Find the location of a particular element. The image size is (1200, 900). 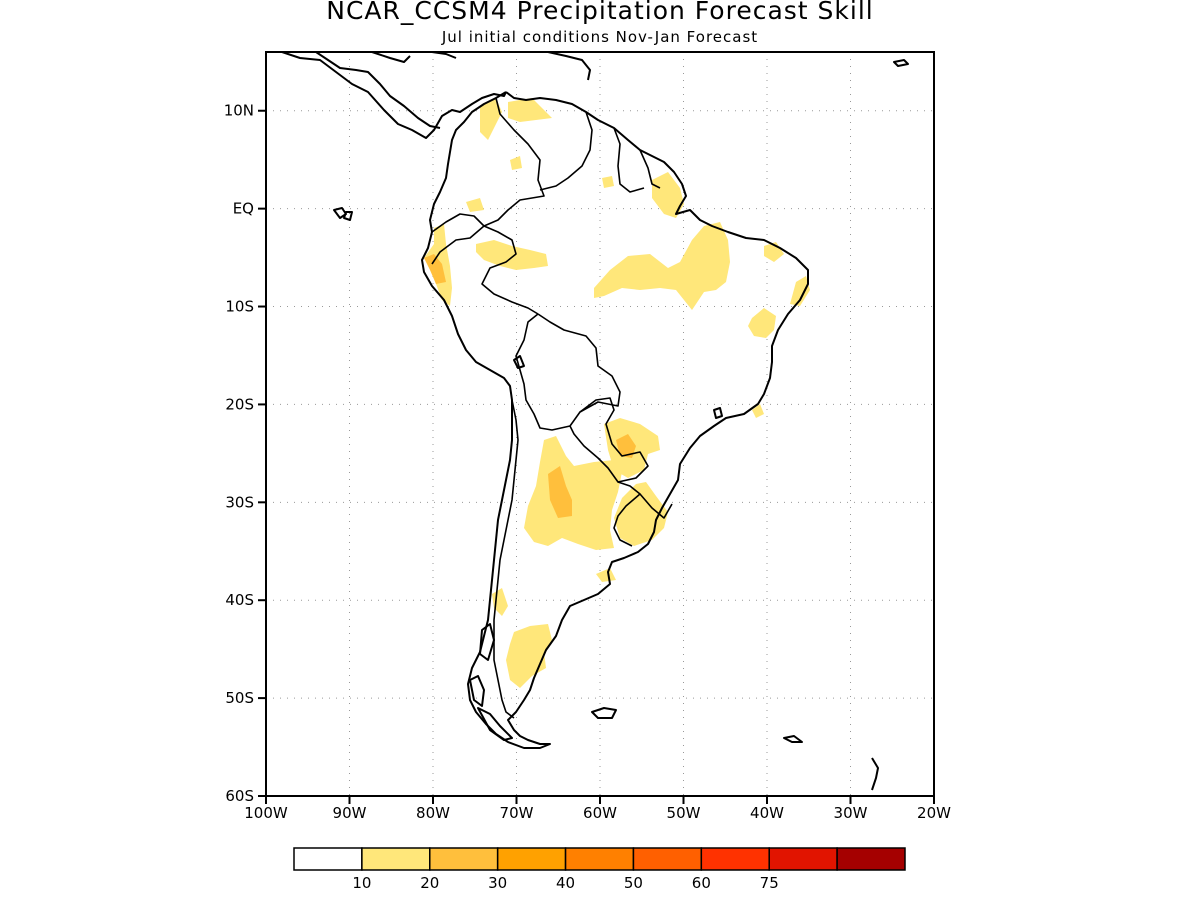

colorbar-label: 60 is located at coordinates (701, 883).